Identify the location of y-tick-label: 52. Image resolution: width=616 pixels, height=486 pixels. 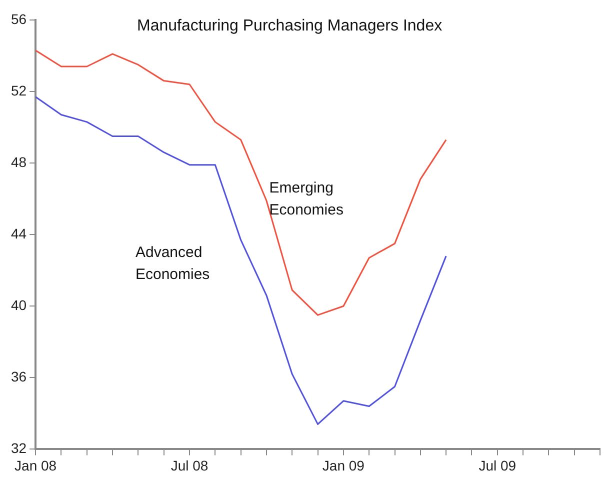
(18, 90).